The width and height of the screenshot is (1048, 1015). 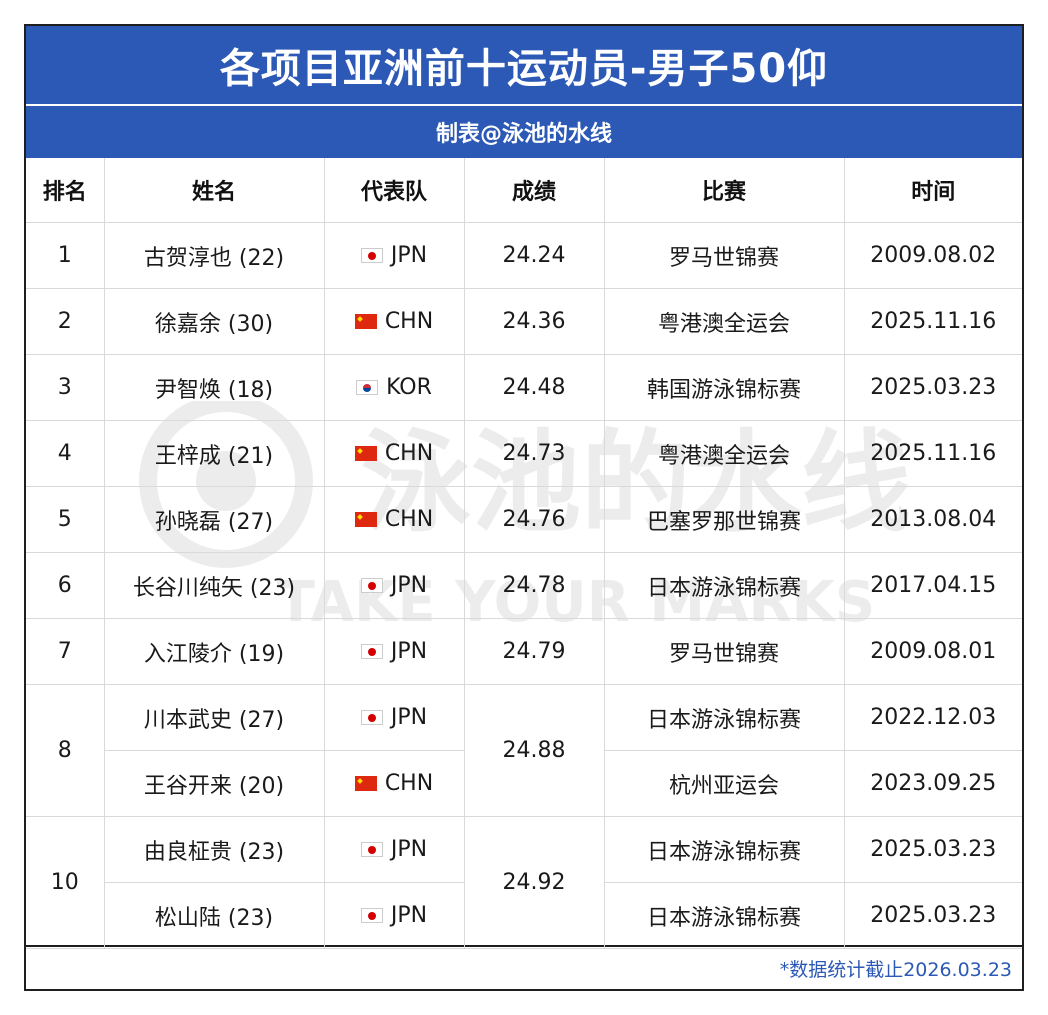 What do you see at coordinates (214, 519) in the screenshot?
I see `name-cell: 孙晓磊 (27)` at bounding box center [214, 519].